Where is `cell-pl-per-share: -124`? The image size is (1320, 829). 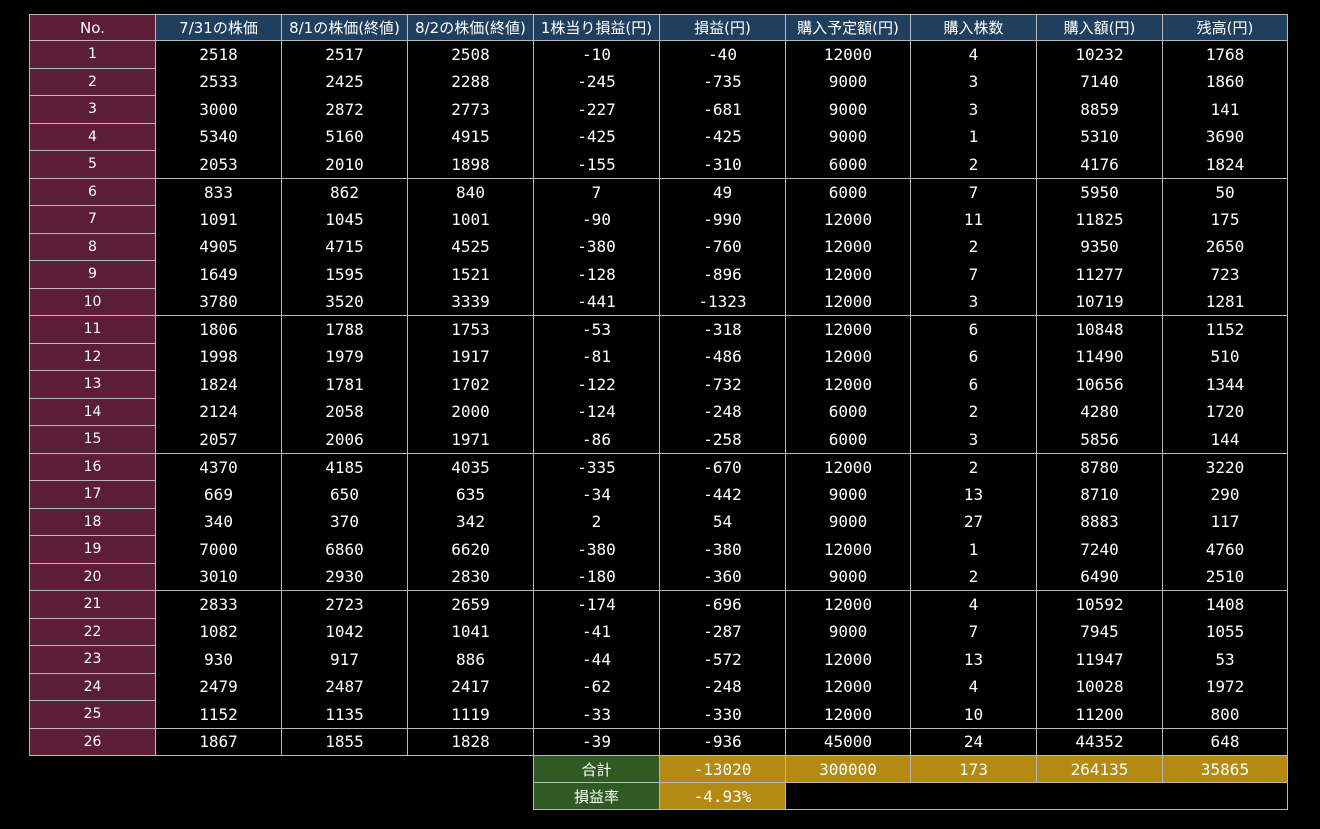
cell-pl-per-share: -124 is located at coordinates (596, 412).